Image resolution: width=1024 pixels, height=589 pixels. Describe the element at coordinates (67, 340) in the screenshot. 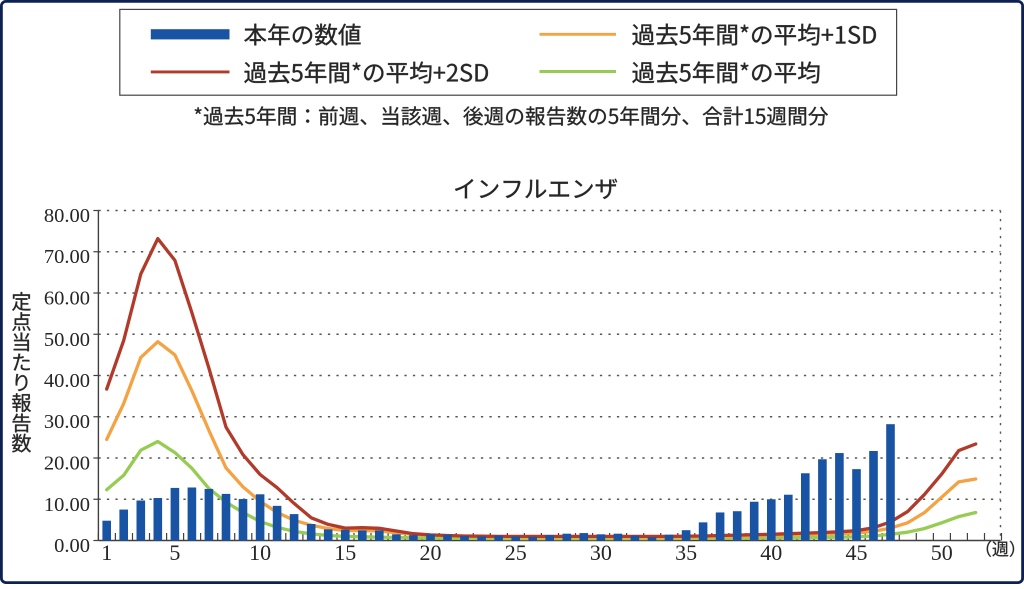

I see `svg-text: 50.00` at that location.